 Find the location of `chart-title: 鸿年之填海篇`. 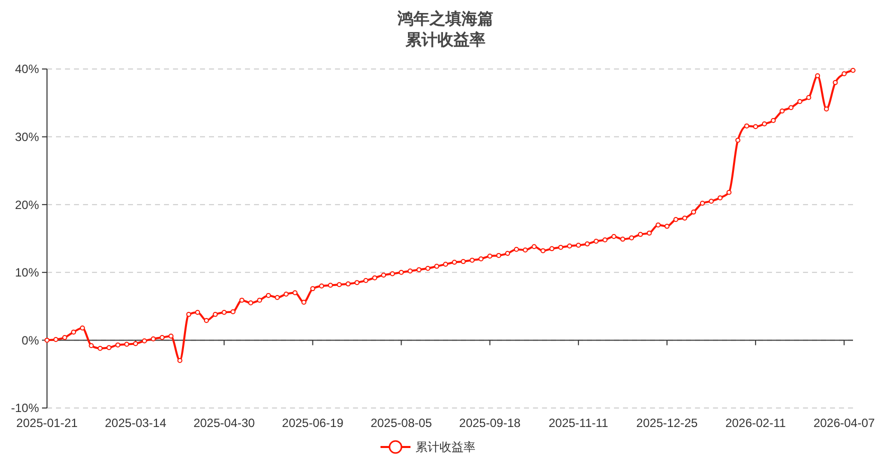

chart-title: 鸿年之填海篇 is located at coordinates (445, 19).